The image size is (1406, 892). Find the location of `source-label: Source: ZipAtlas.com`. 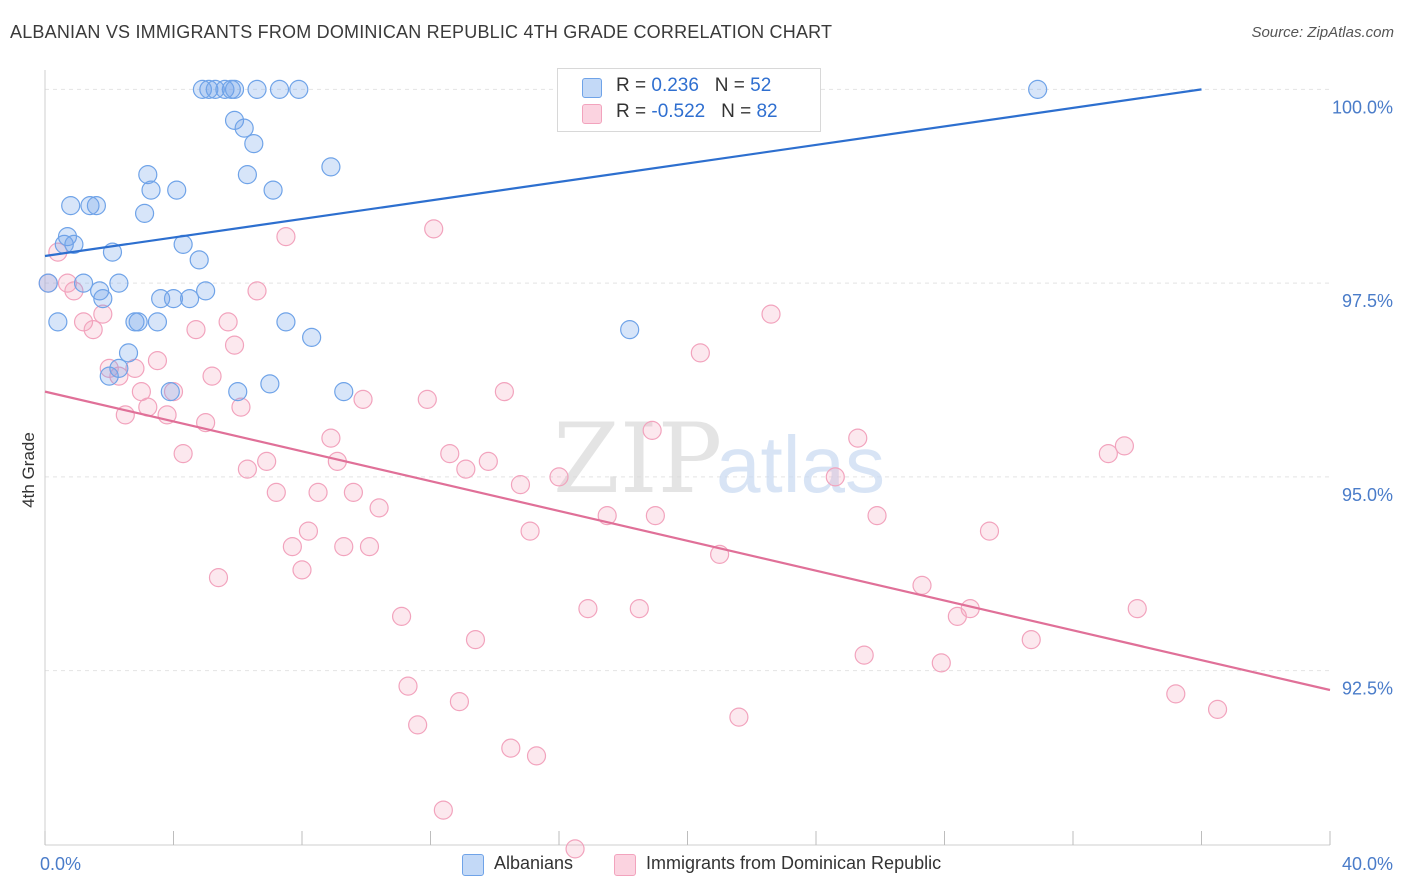

source-label: Source: ZipAtlas.com is located at coordinates (1322, 32).